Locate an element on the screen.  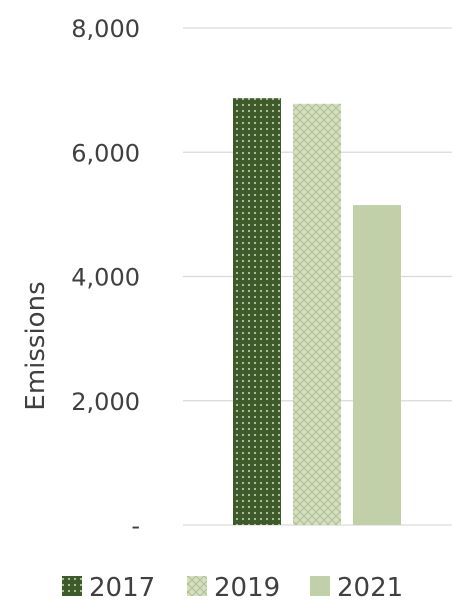
y-tick-label: 4,000 is located at coordinates (105, 278).